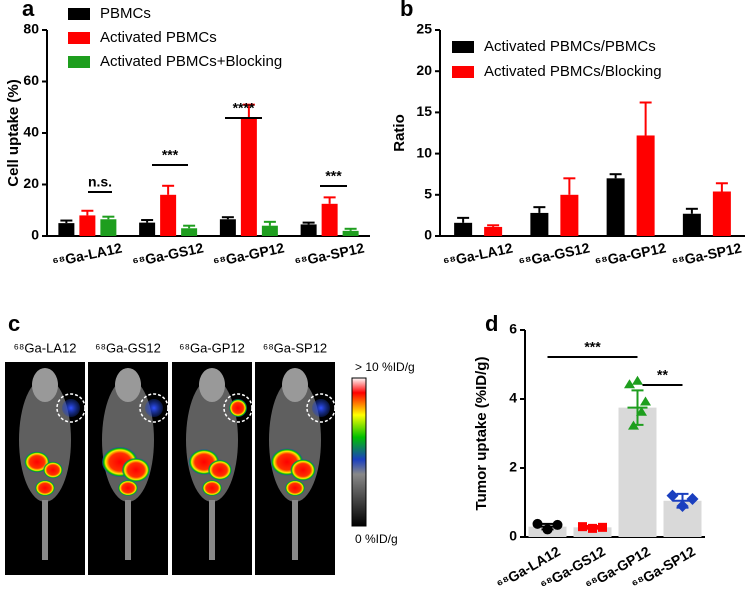  I want to click on significance-label: ****, so click(244, 108).